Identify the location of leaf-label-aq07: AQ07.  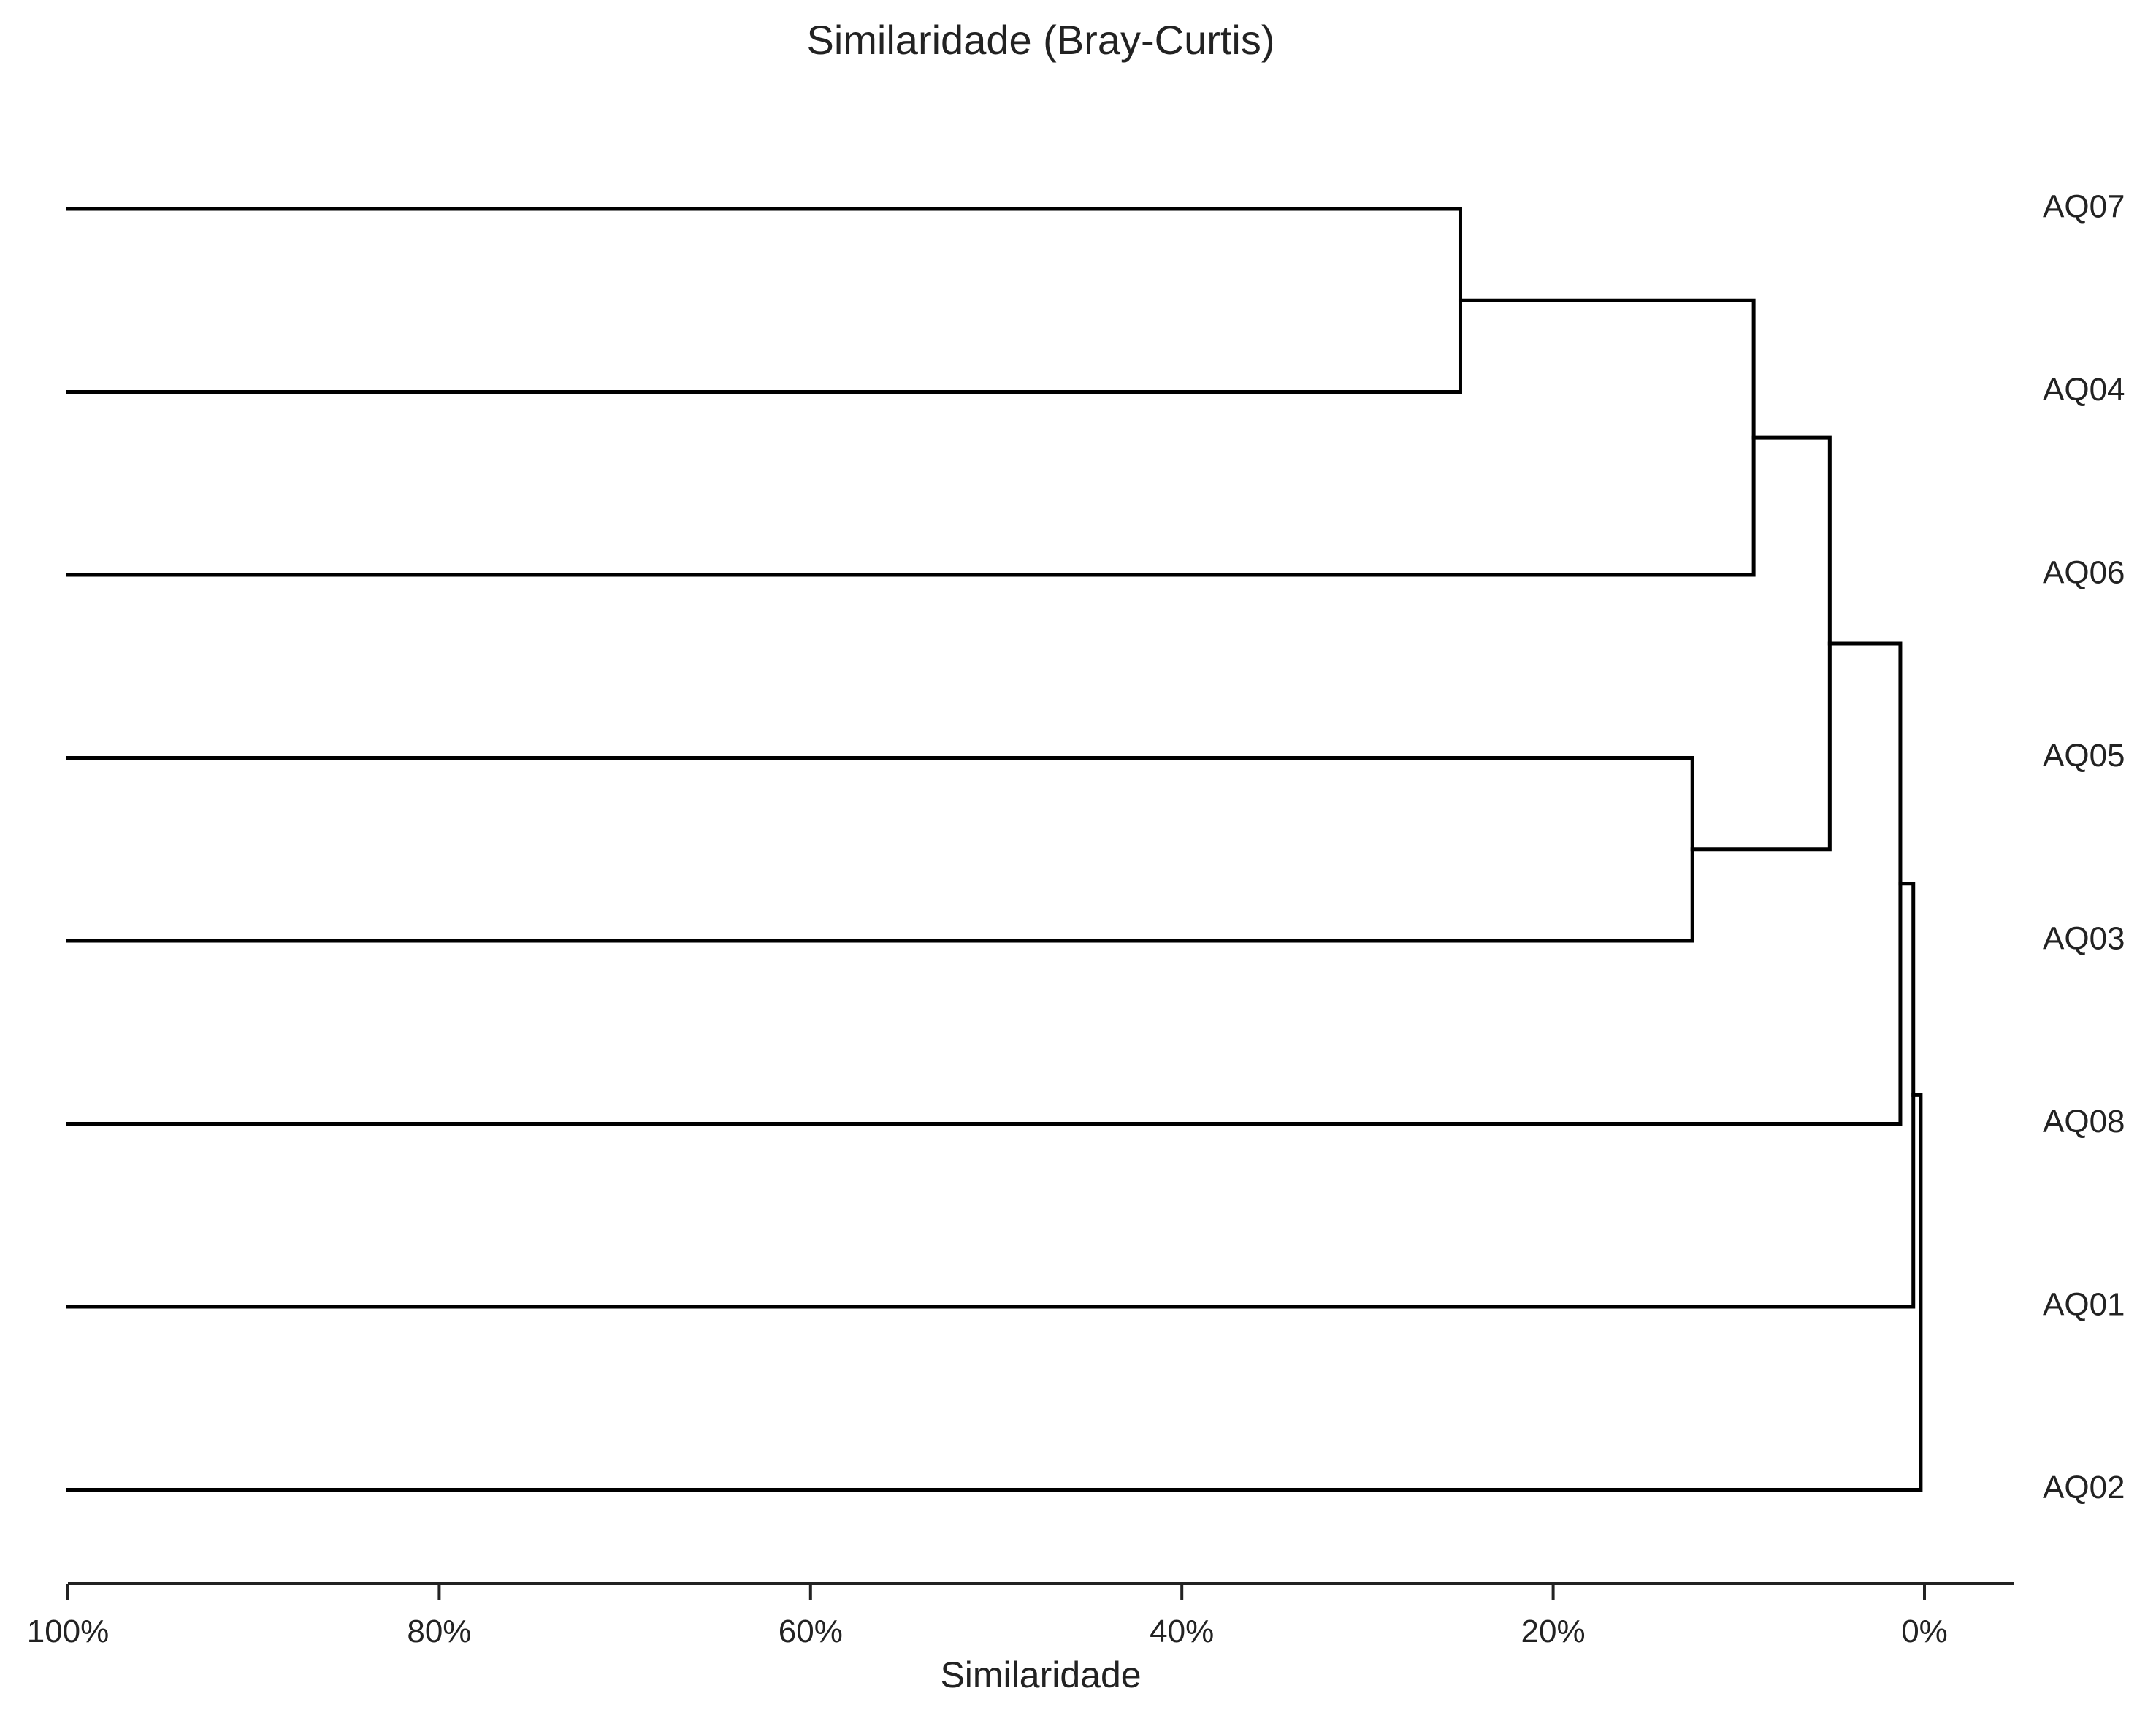
(2084, 207).